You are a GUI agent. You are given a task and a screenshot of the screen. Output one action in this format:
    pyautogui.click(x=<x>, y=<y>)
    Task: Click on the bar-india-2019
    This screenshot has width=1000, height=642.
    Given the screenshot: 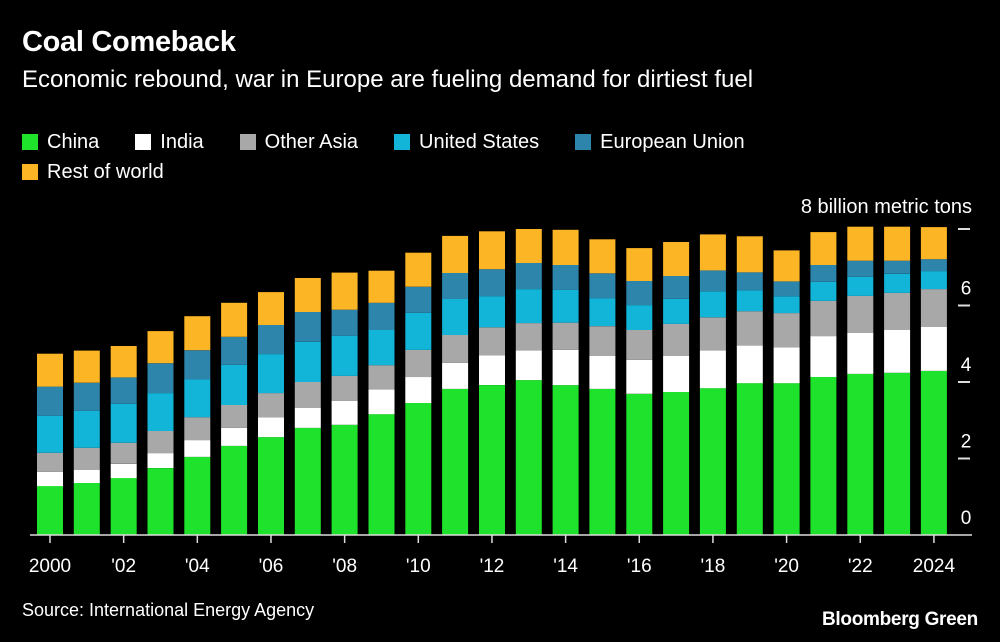 What is the action you would take?
    pyautogui.click(x=749, y=364)
    